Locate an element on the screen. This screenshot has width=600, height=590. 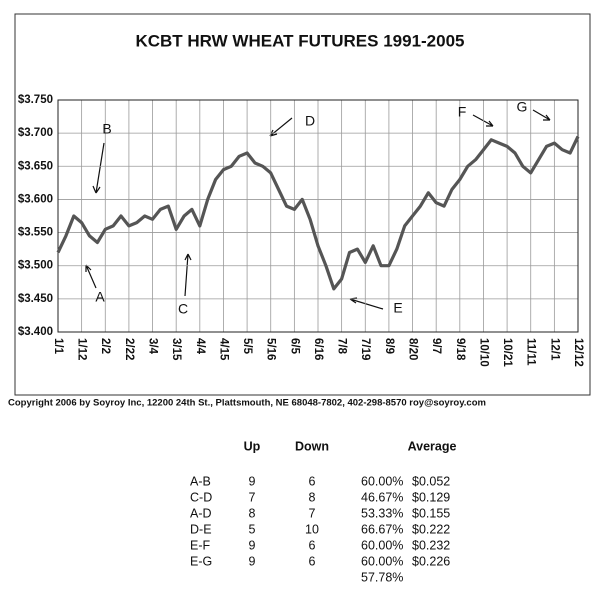
table-cell: $0.155 is located at coordinates (431, 513).